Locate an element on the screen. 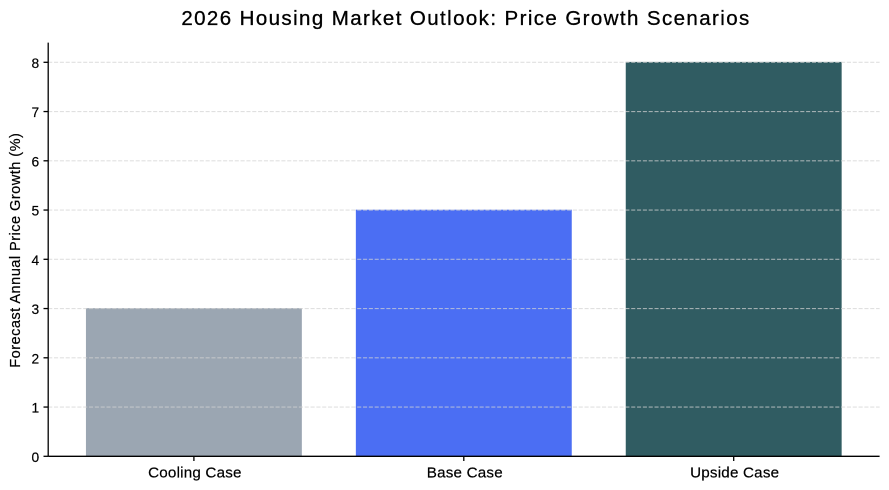  svg-text: 2 is located at coordinates (36, 358).